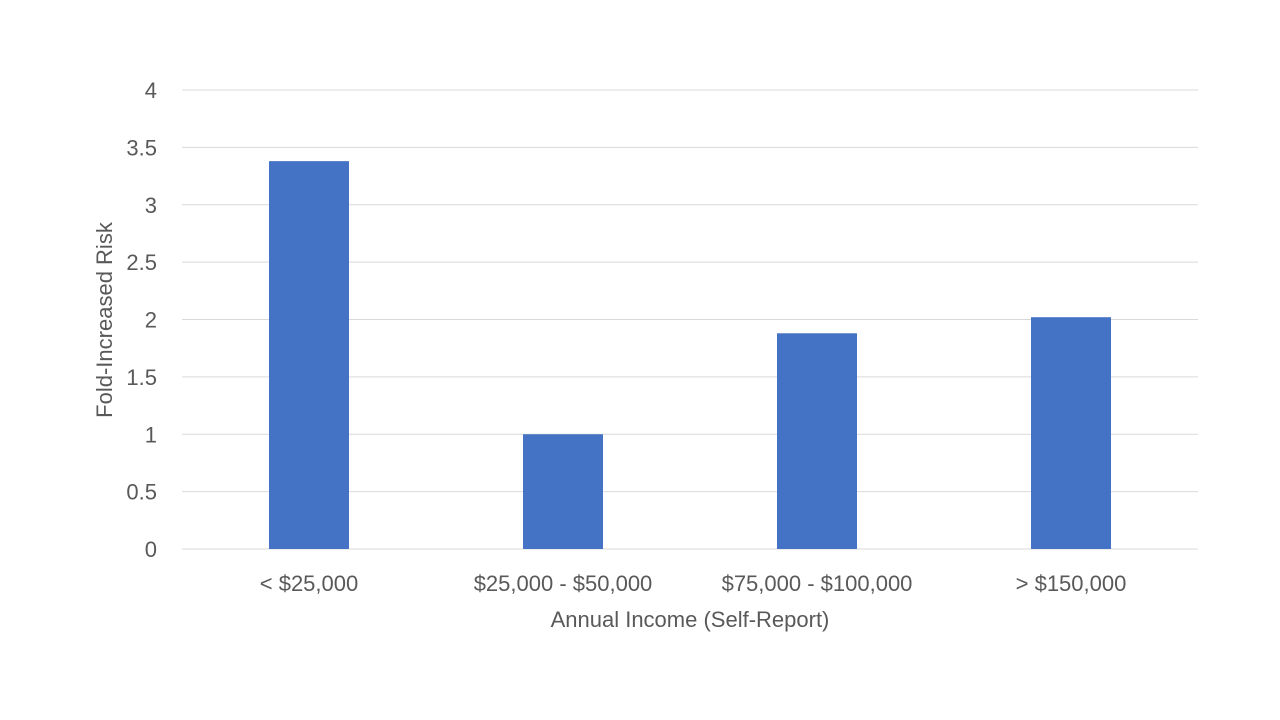  Describe the element at coordinates (151, 549) in the screenshot. I see `y-tick-label: 0` at that location.